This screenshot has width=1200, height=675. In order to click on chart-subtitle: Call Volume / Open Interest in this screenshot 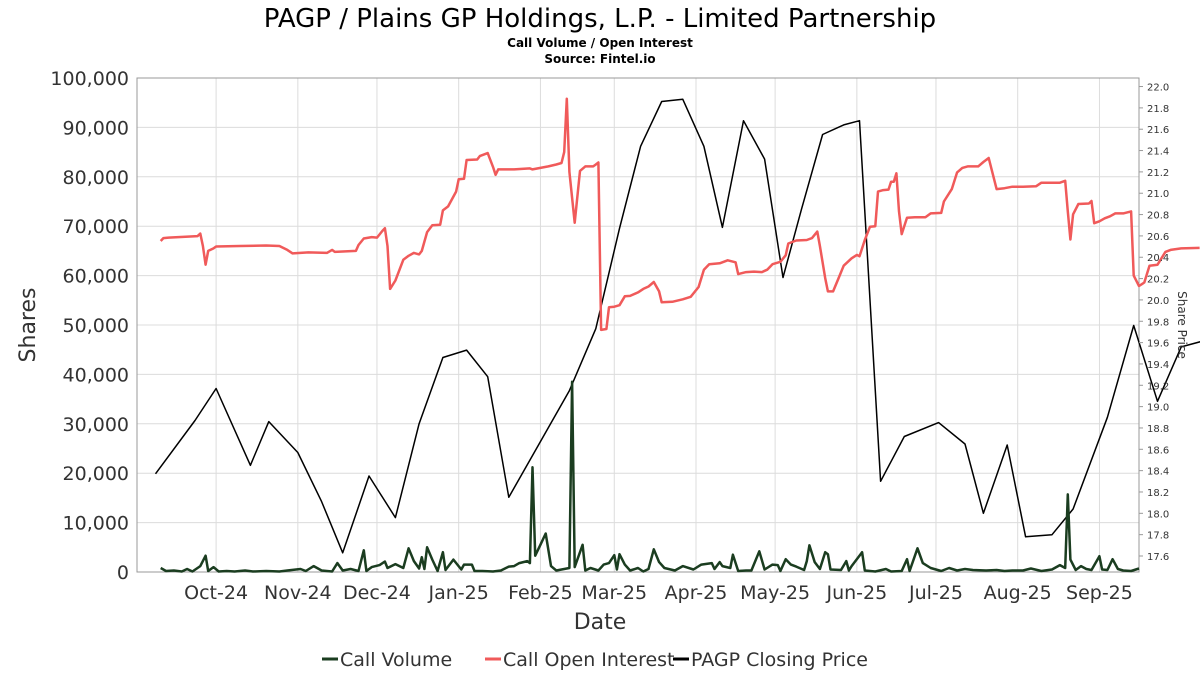, I will do `click(600, 43)`.